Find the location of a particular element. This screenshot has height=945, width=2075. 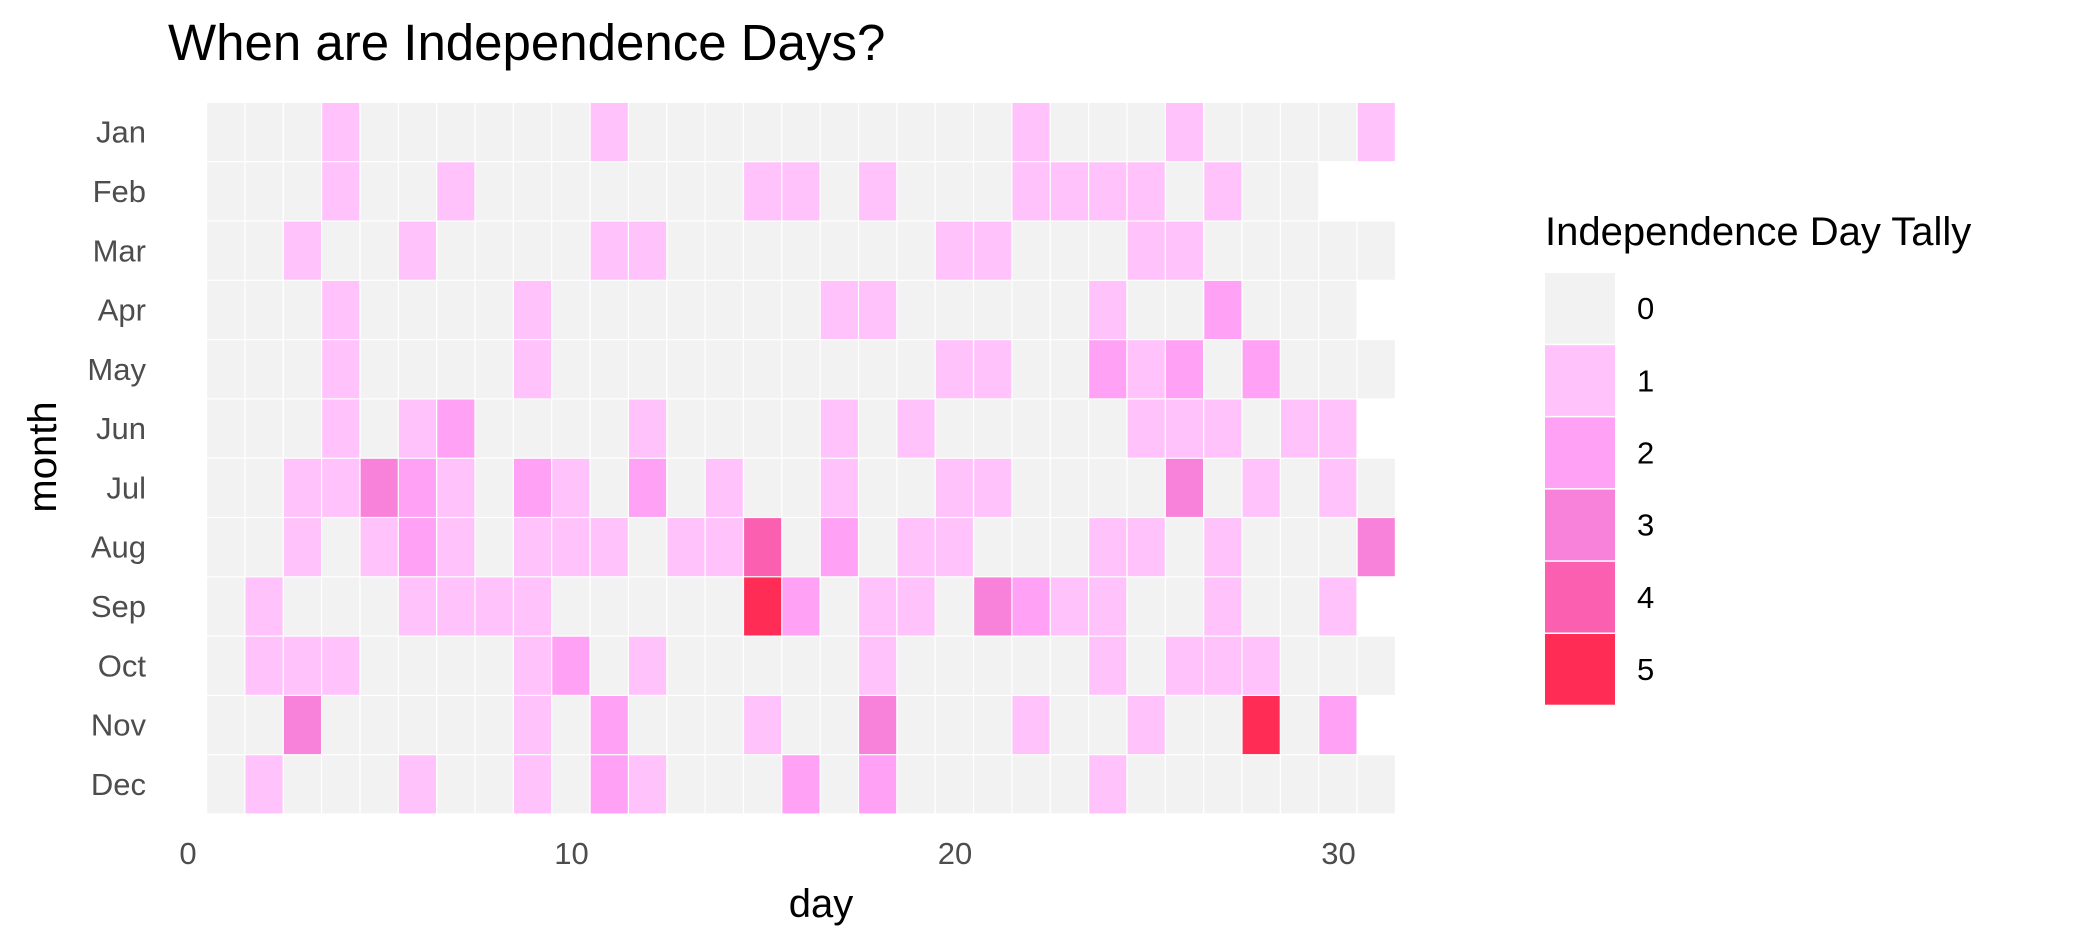

chart-title: When are Independence Days? is located at coordinates (526, 42).